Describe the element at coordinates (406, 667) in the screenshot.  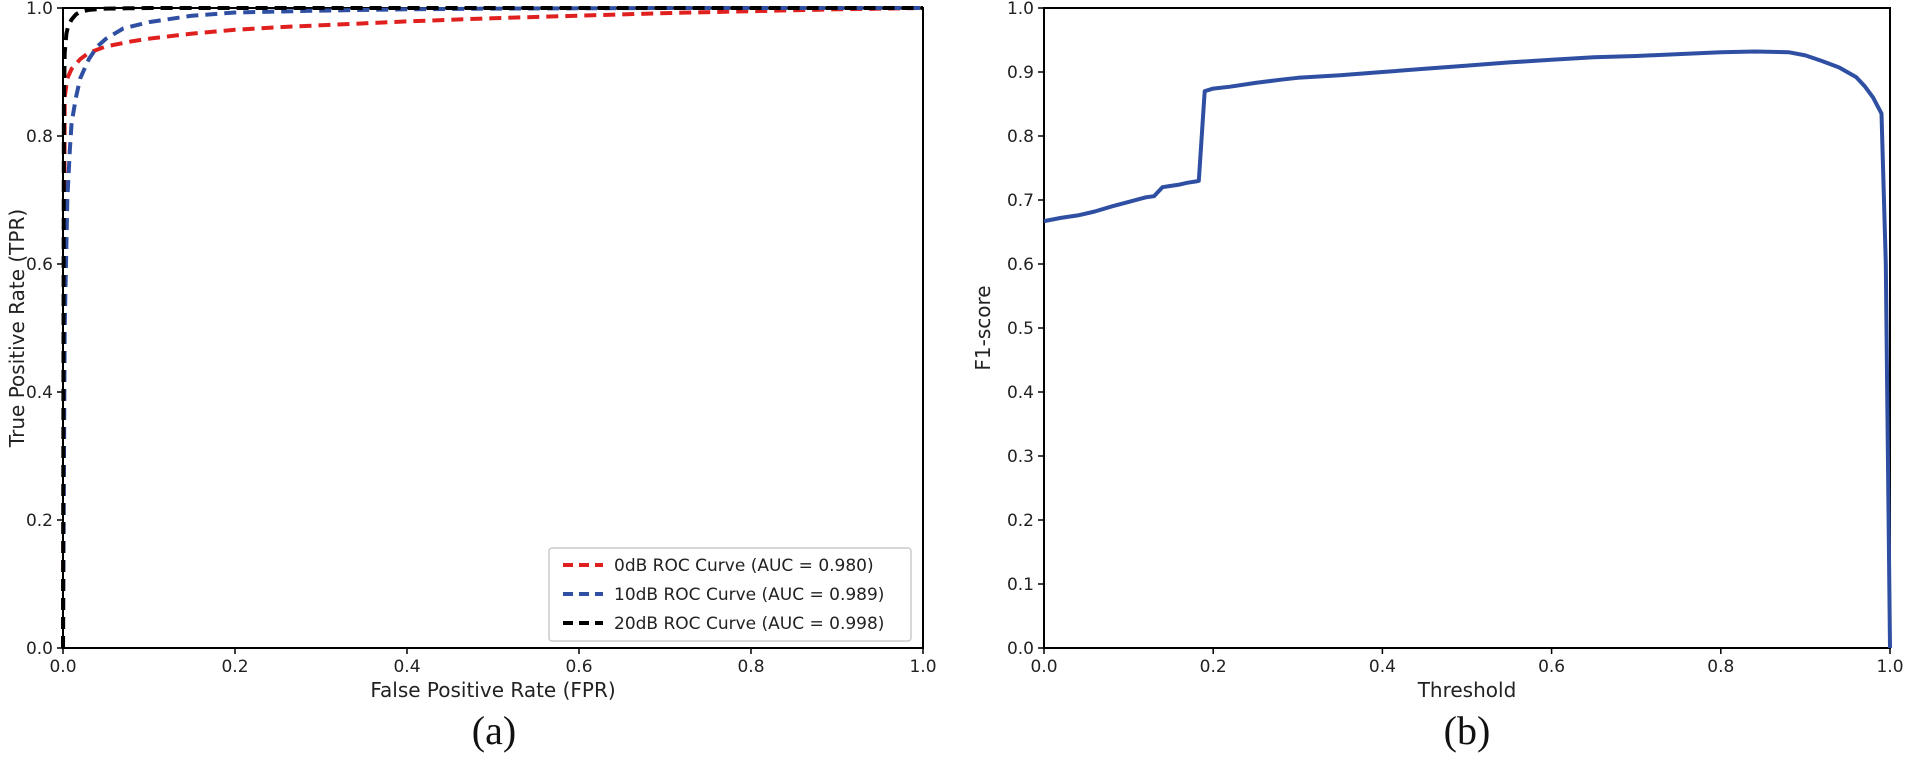
I see `roc-x-tick-label: 0.4` at that location.